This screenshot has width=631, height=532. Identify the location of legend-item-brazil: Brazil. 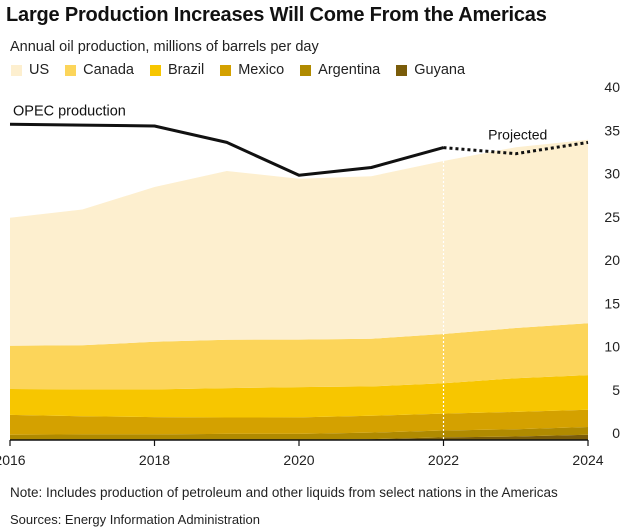
(177, 70).